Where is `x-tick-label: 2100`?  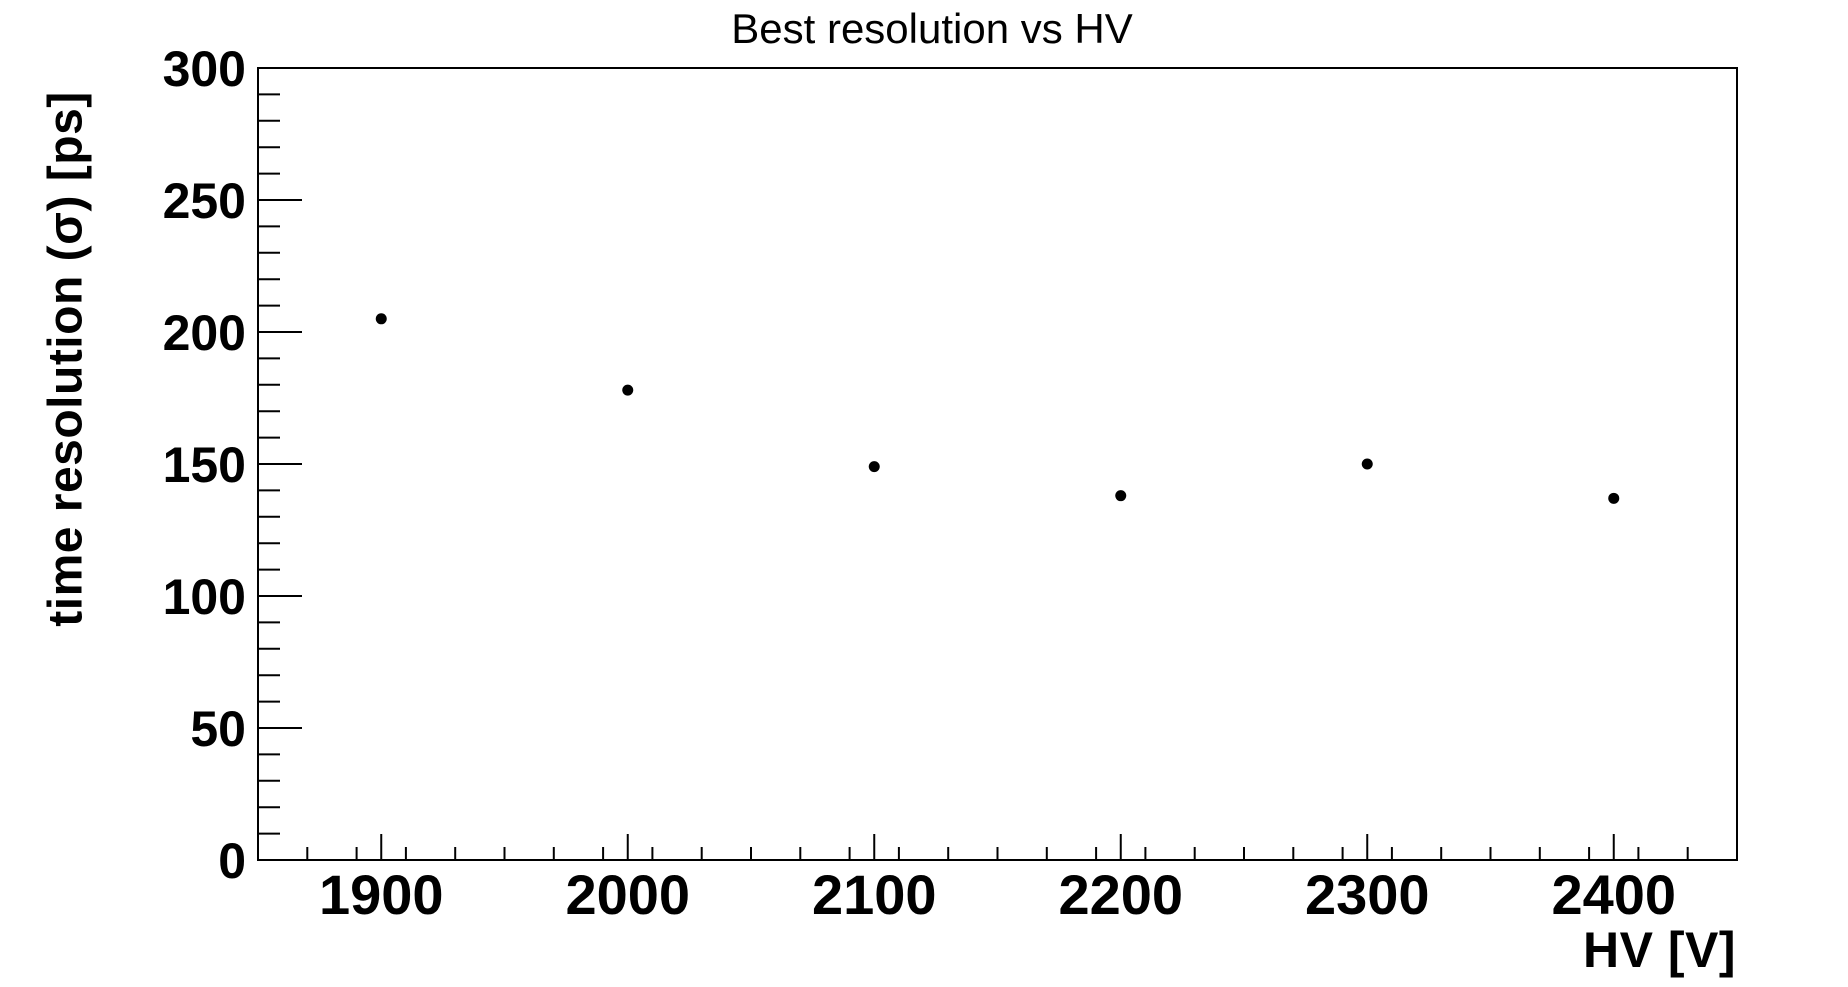
x-tick-label: 2100 is located at coordinates (874, 894).